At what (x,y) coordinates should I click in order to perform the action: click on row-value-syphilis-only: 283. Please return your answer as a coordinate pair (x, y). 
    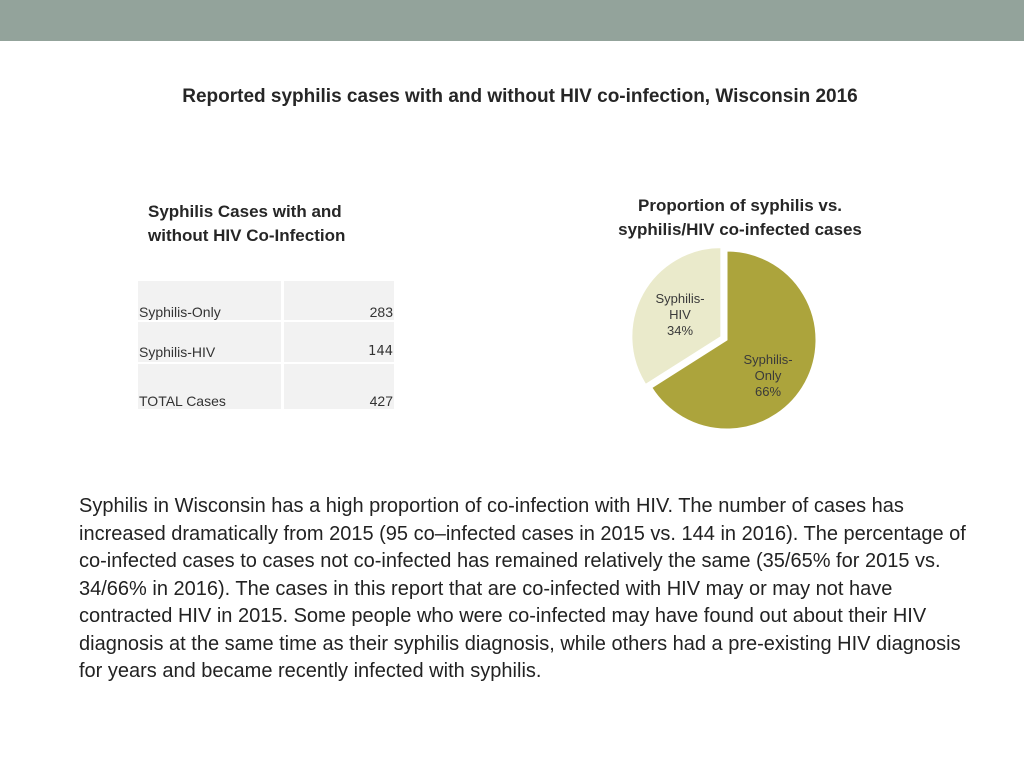
    Looking at the image, I should click on (381, 312).